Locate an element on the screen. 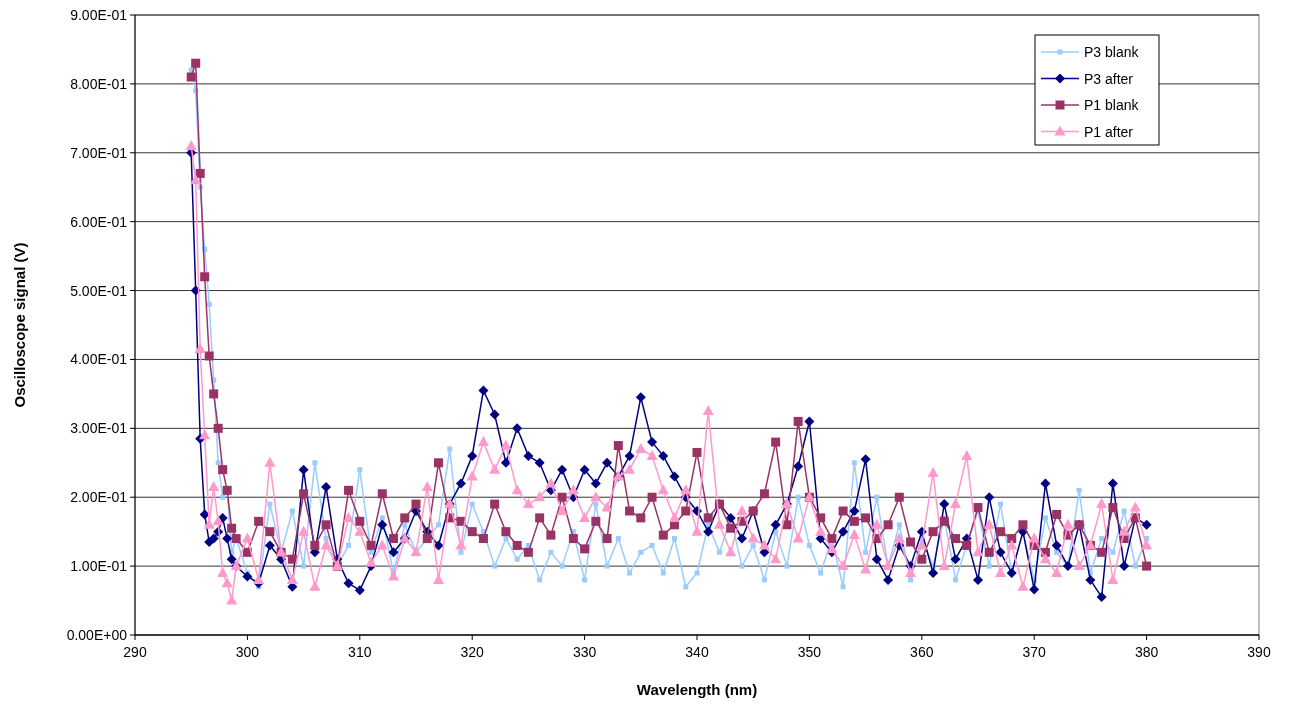 The image size is (1291, 704). y-tick-label: 3.00E-01 is located at coordinates (99, 428).